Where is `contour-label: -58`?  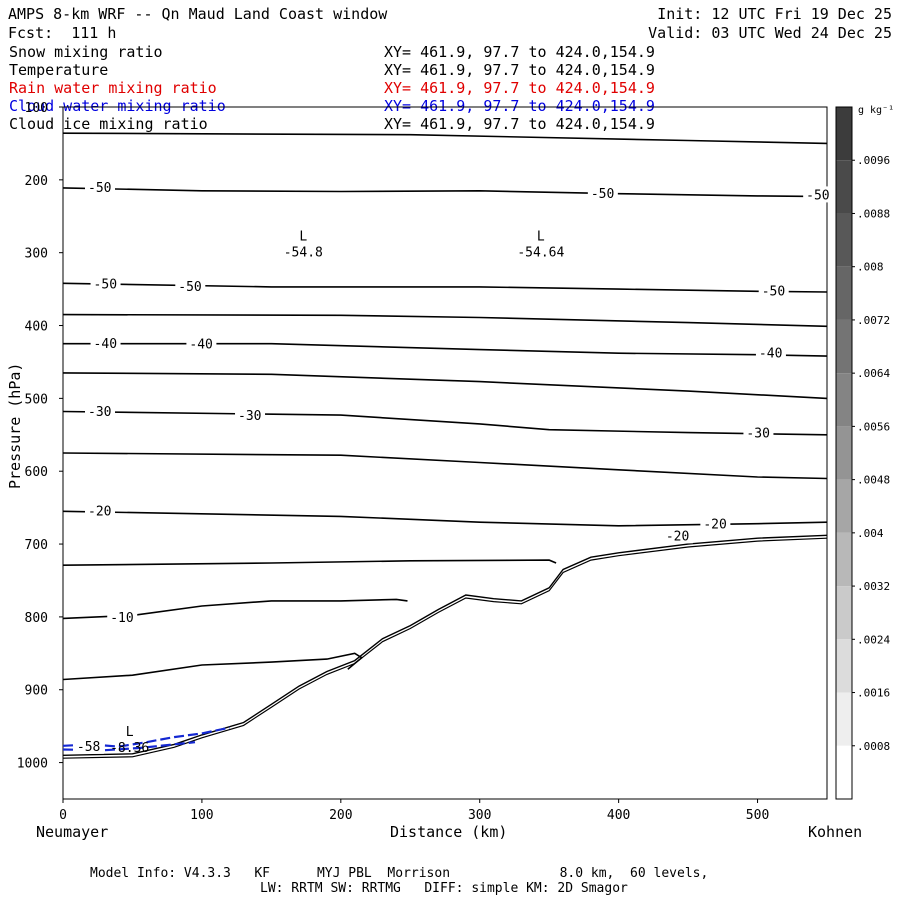 contour-label: -58 is located at coordinates (88, 747).